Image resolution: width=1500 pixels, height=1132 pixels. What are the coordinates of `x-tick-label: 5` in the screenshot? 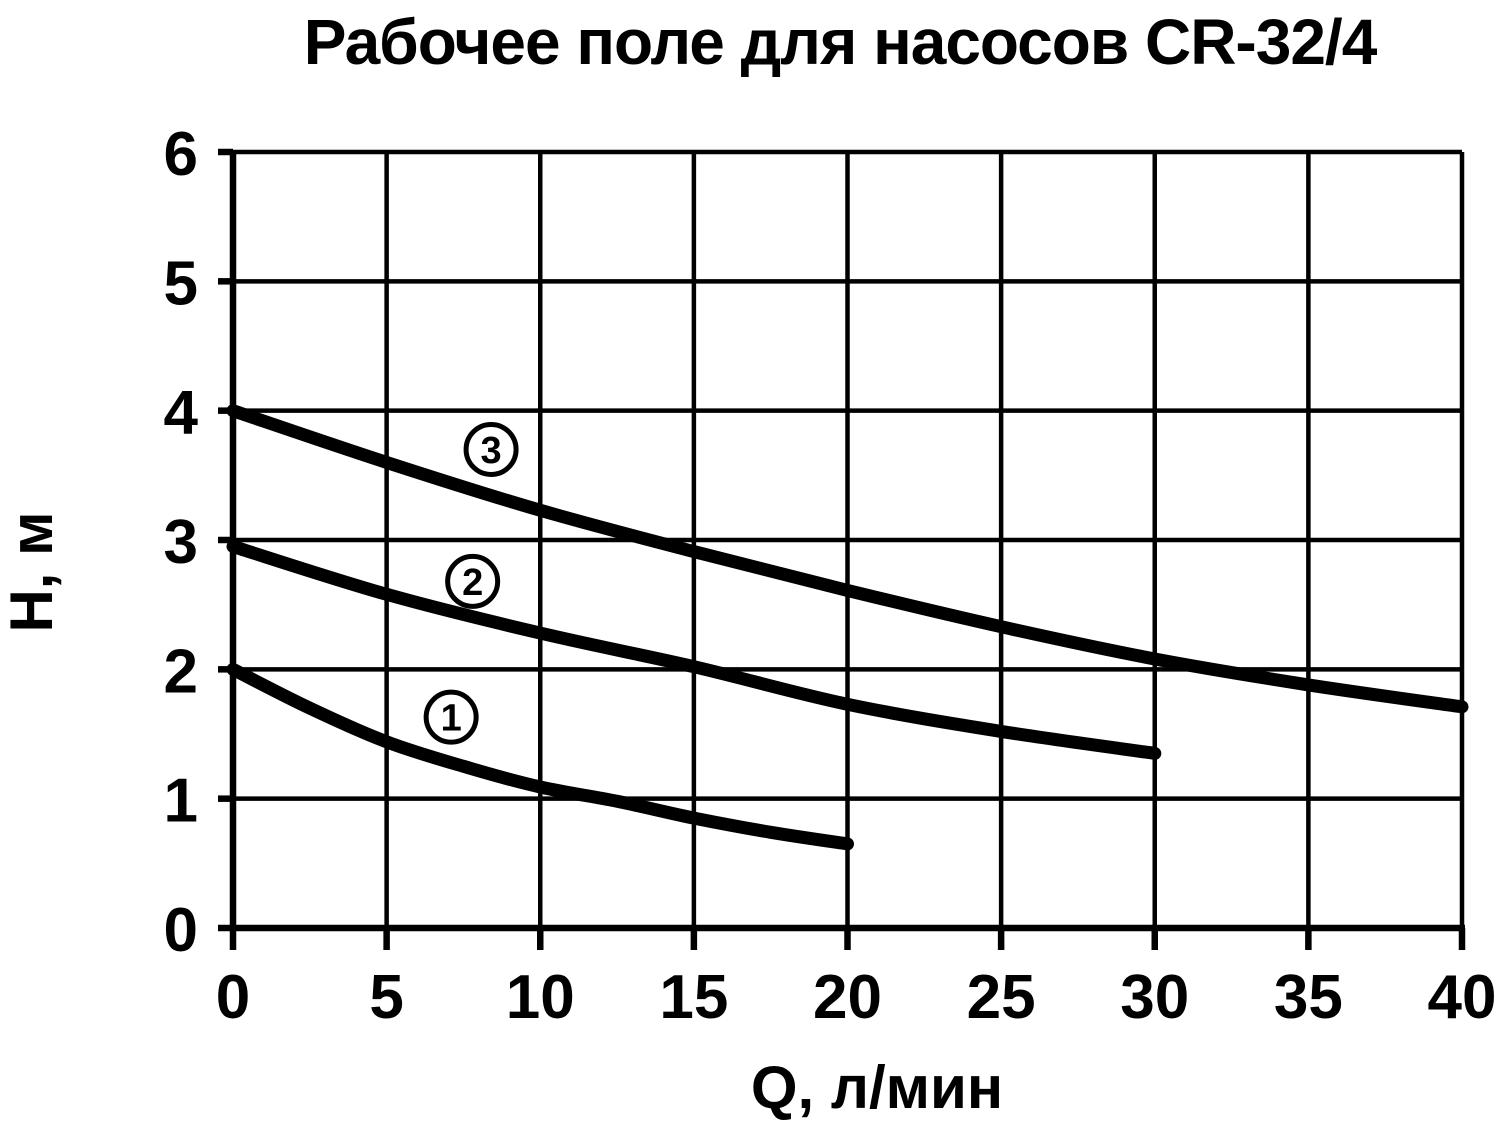 It's located at (386, 997).